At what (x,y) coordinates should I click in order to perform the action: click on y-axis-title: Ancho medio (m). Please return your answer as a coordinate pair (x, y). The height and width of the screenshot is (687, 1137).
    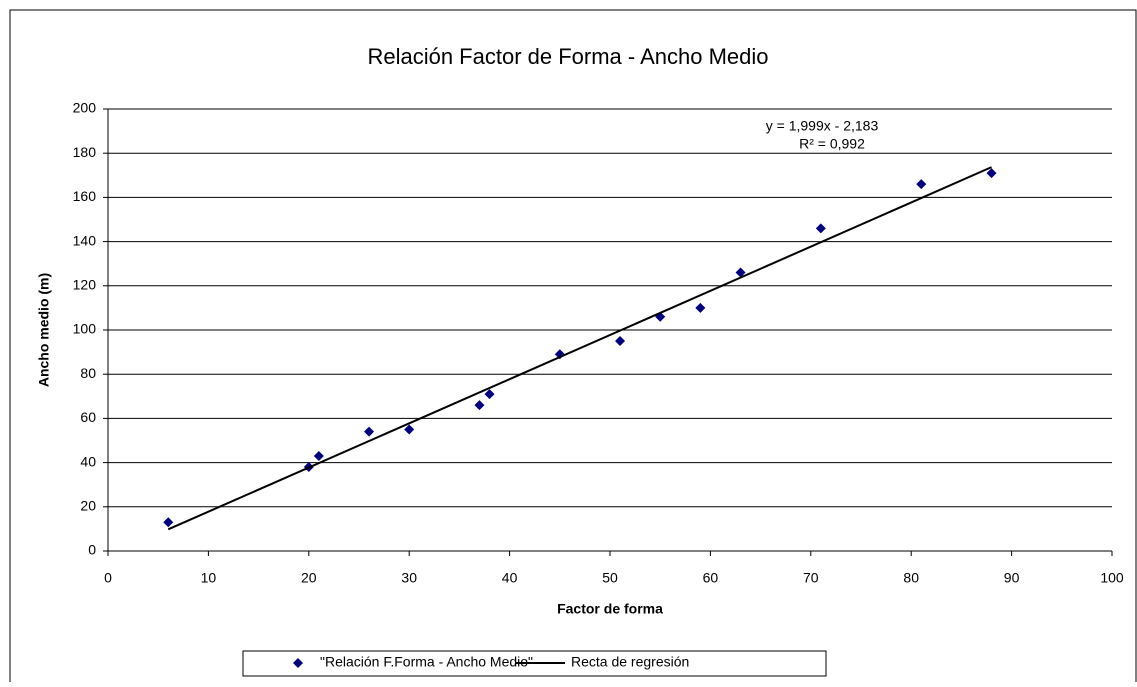
    Looking at the image, I should click on (44, 330).